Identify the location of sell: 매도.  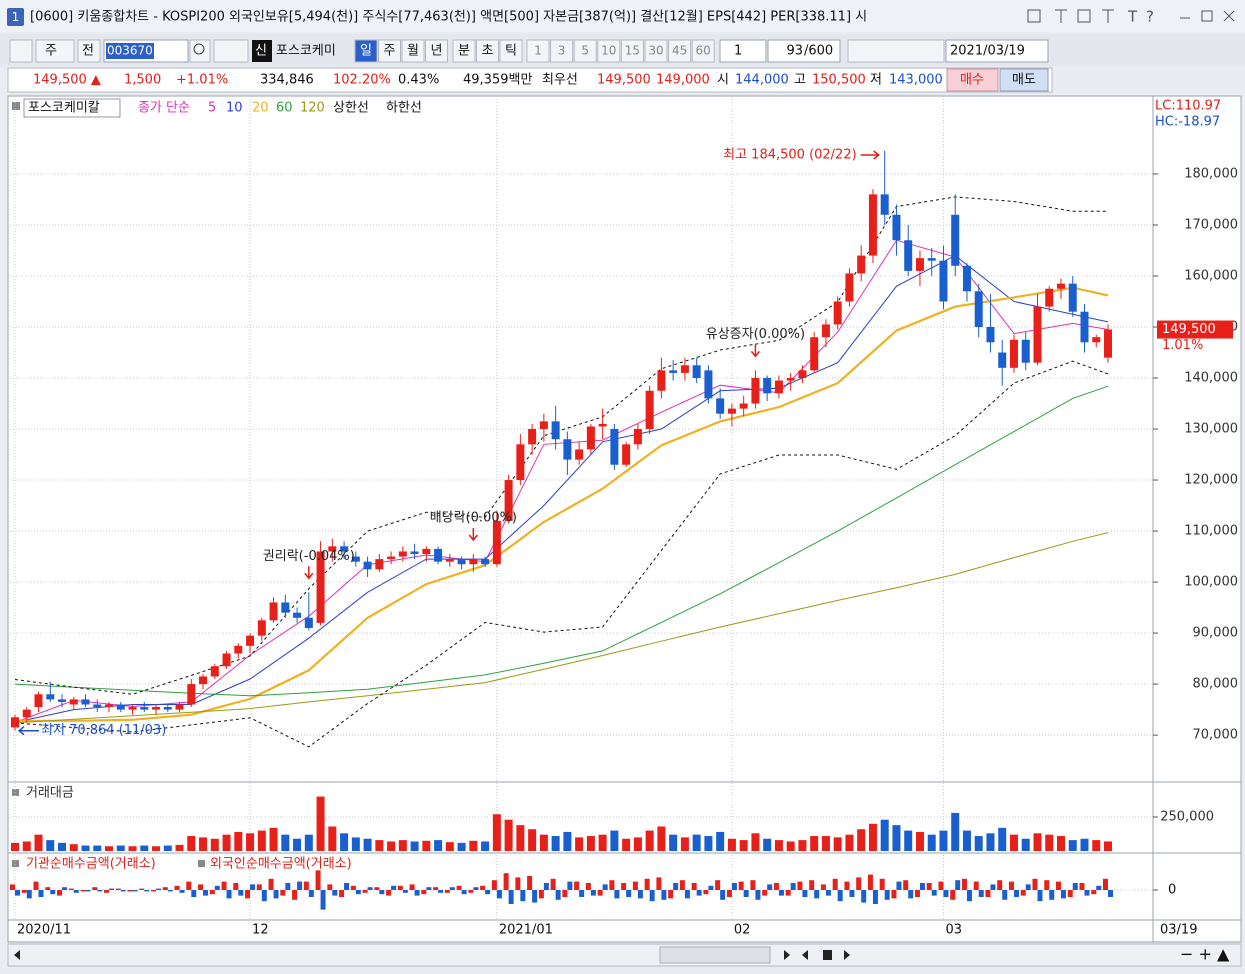
(1024, 80).